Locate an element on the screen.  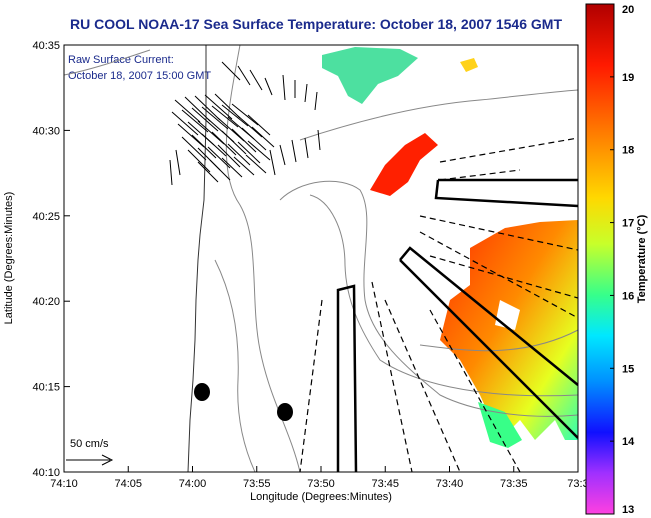
current-vectors is located at coordinates (245, 123).